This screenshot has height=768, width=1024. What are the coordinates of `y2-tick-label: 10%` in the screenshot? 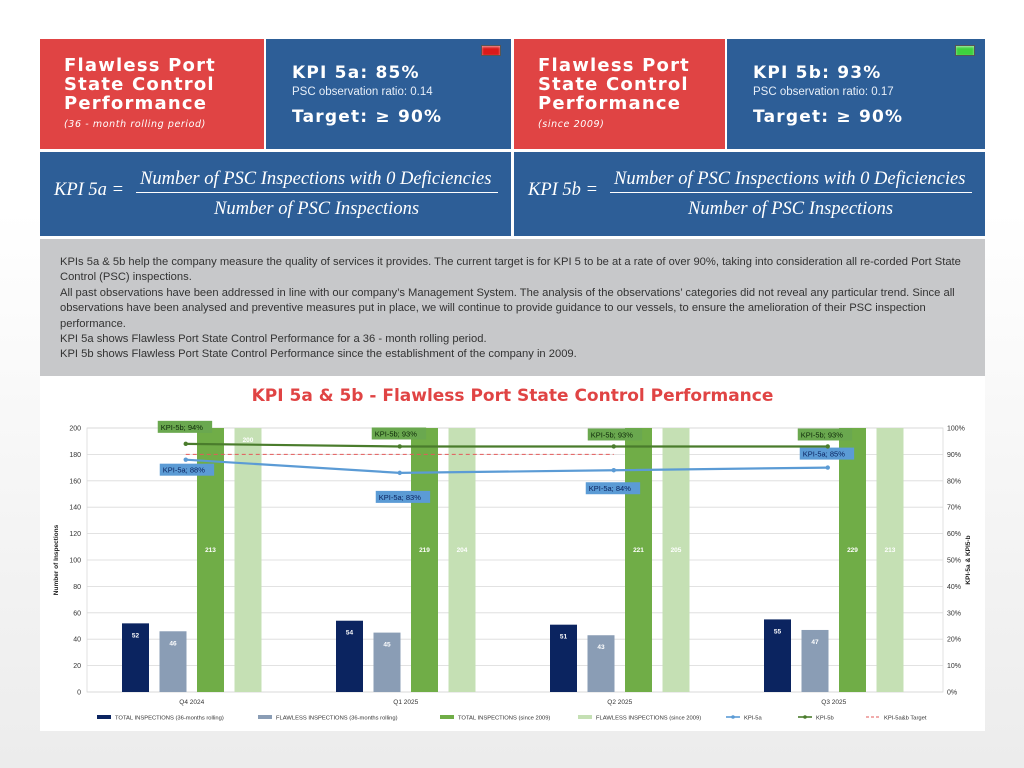 It's located at (954, 666).